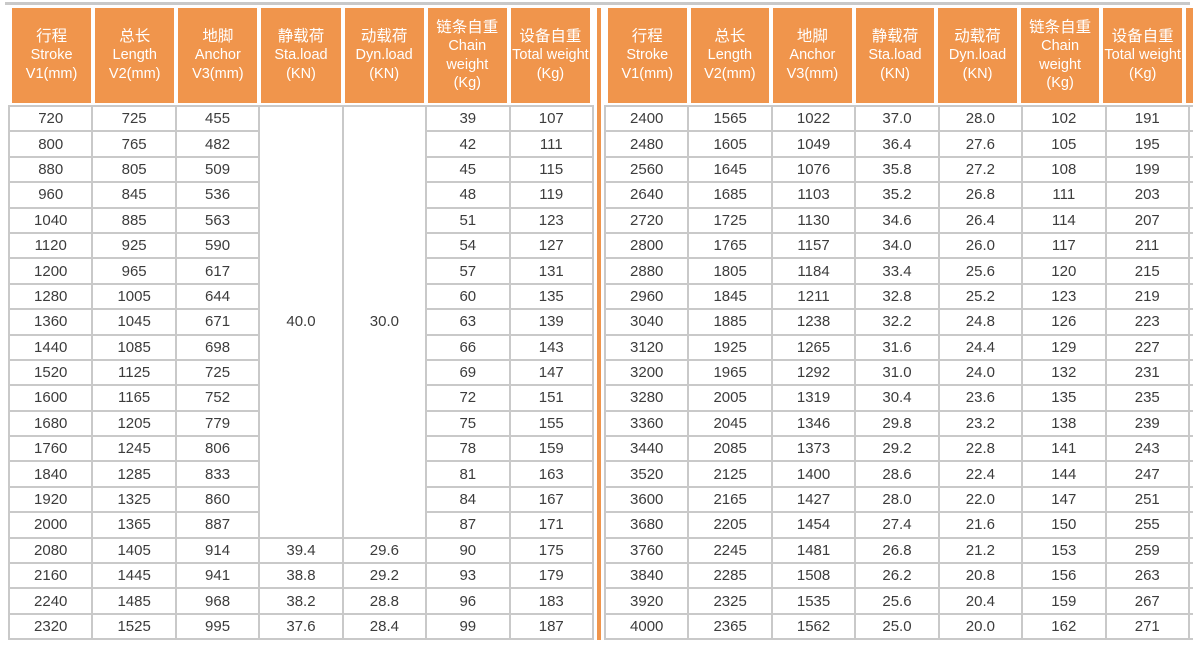 The image size is (1193, 646). I want to click on table-row: 1120 925 590 54 127, so click(301, 245).